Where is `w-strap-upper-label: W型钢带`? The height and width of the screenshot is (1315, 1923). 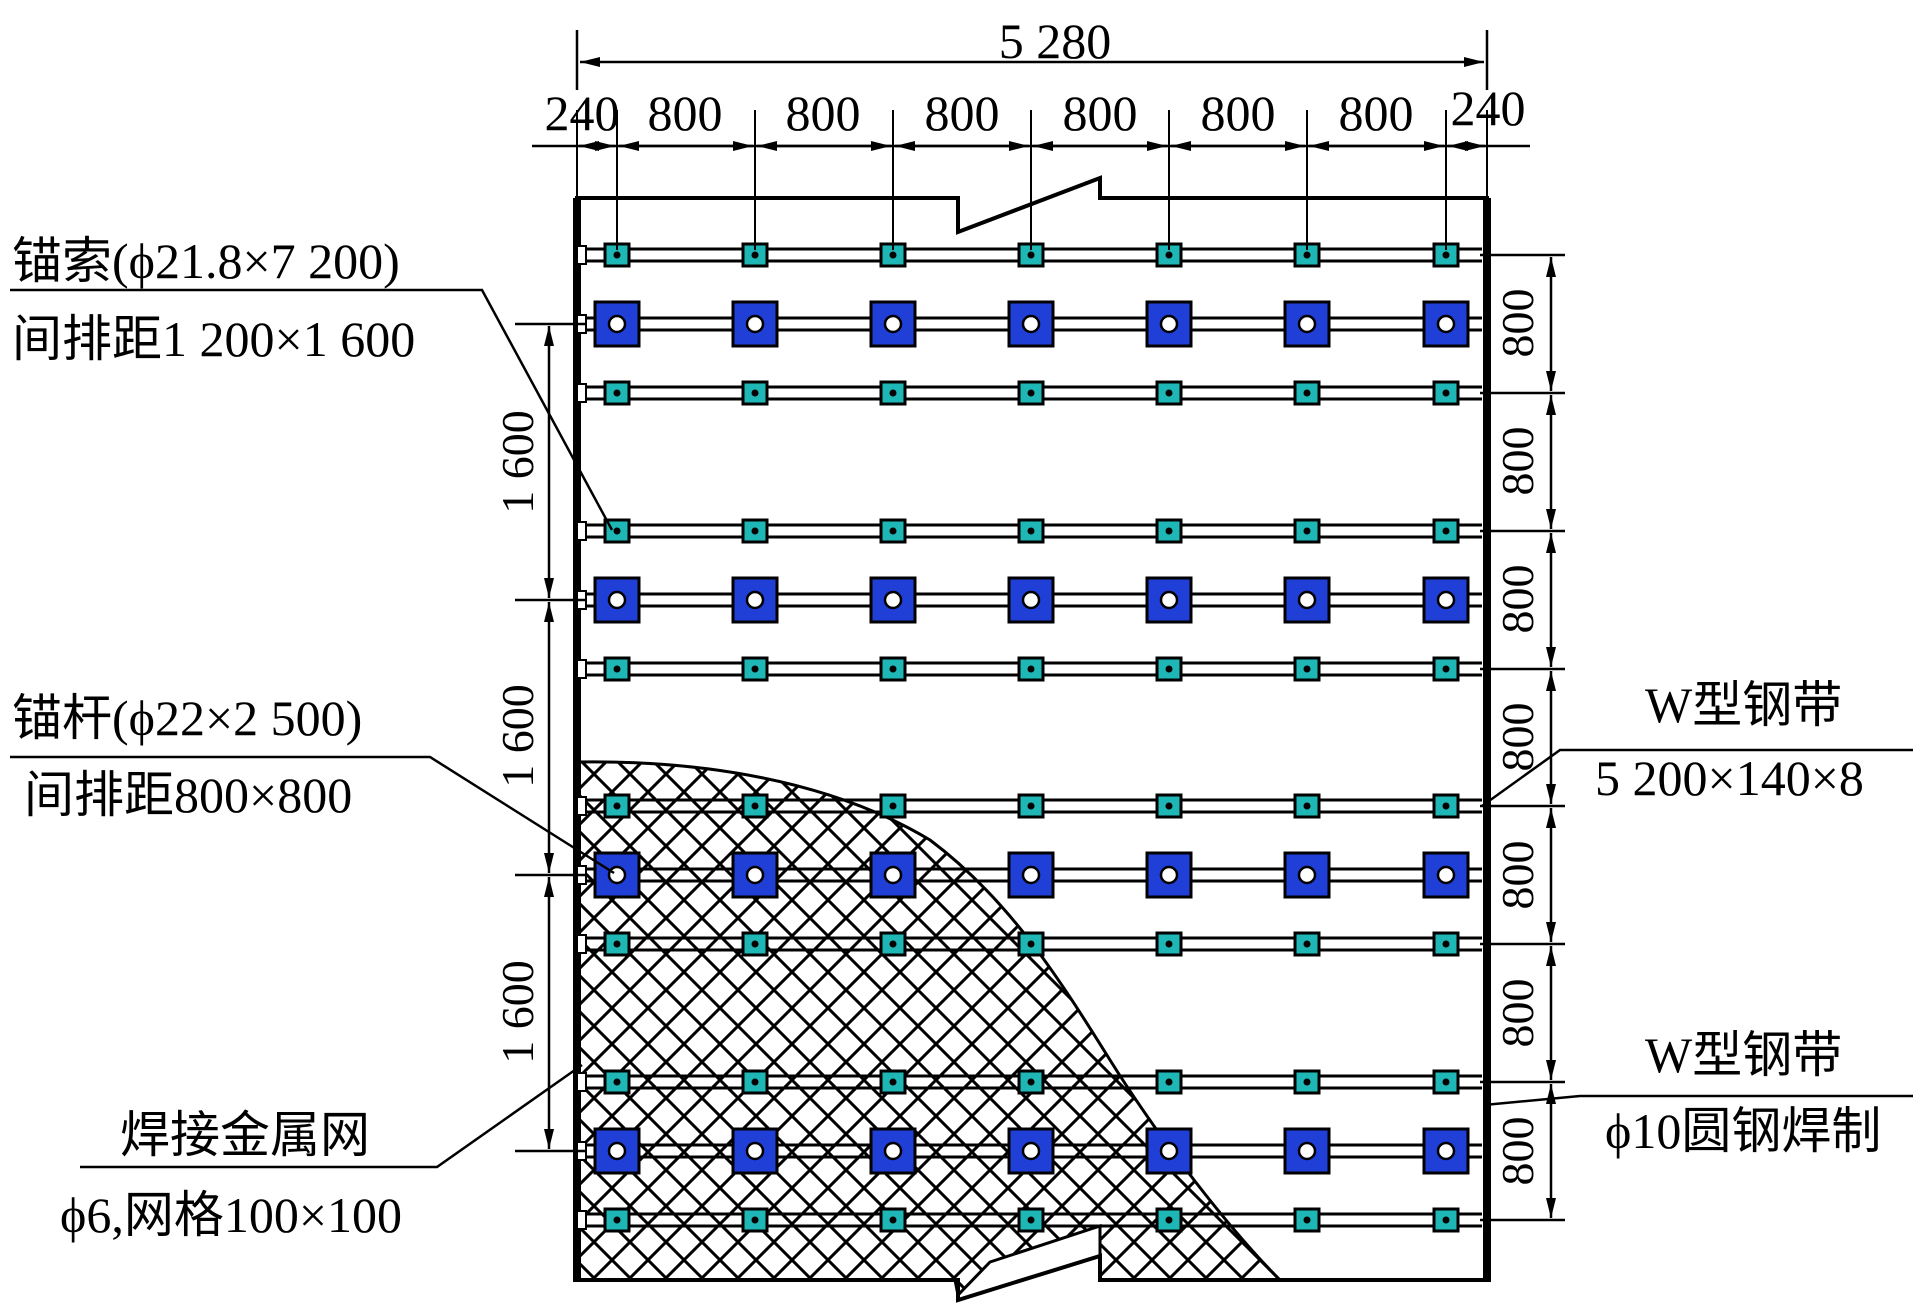
w-strap-upper-label: W型钢带 is located at coordinates (1743, 705).